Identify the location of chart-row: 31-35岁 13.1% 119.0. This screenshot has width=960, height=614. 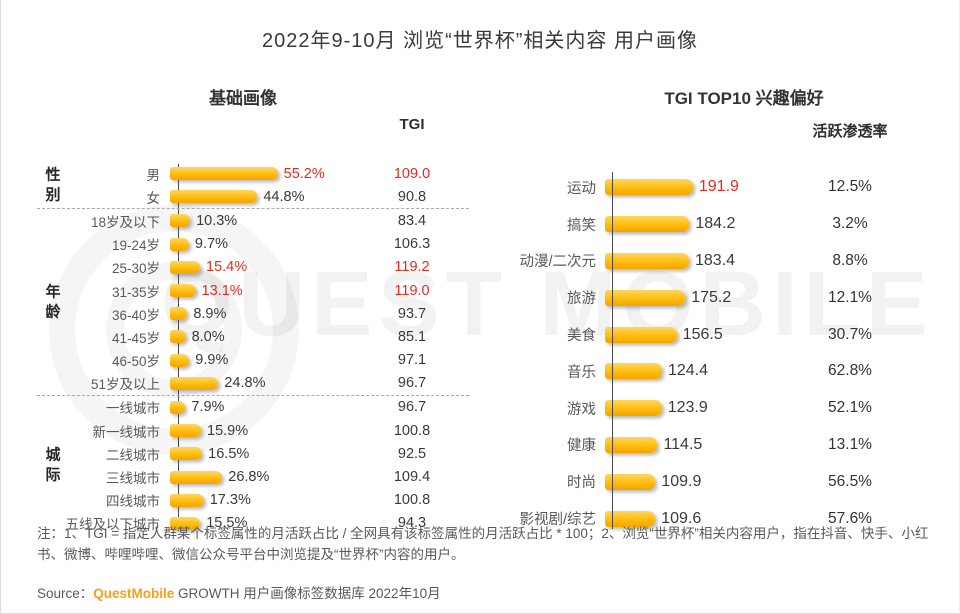
(253, 290).